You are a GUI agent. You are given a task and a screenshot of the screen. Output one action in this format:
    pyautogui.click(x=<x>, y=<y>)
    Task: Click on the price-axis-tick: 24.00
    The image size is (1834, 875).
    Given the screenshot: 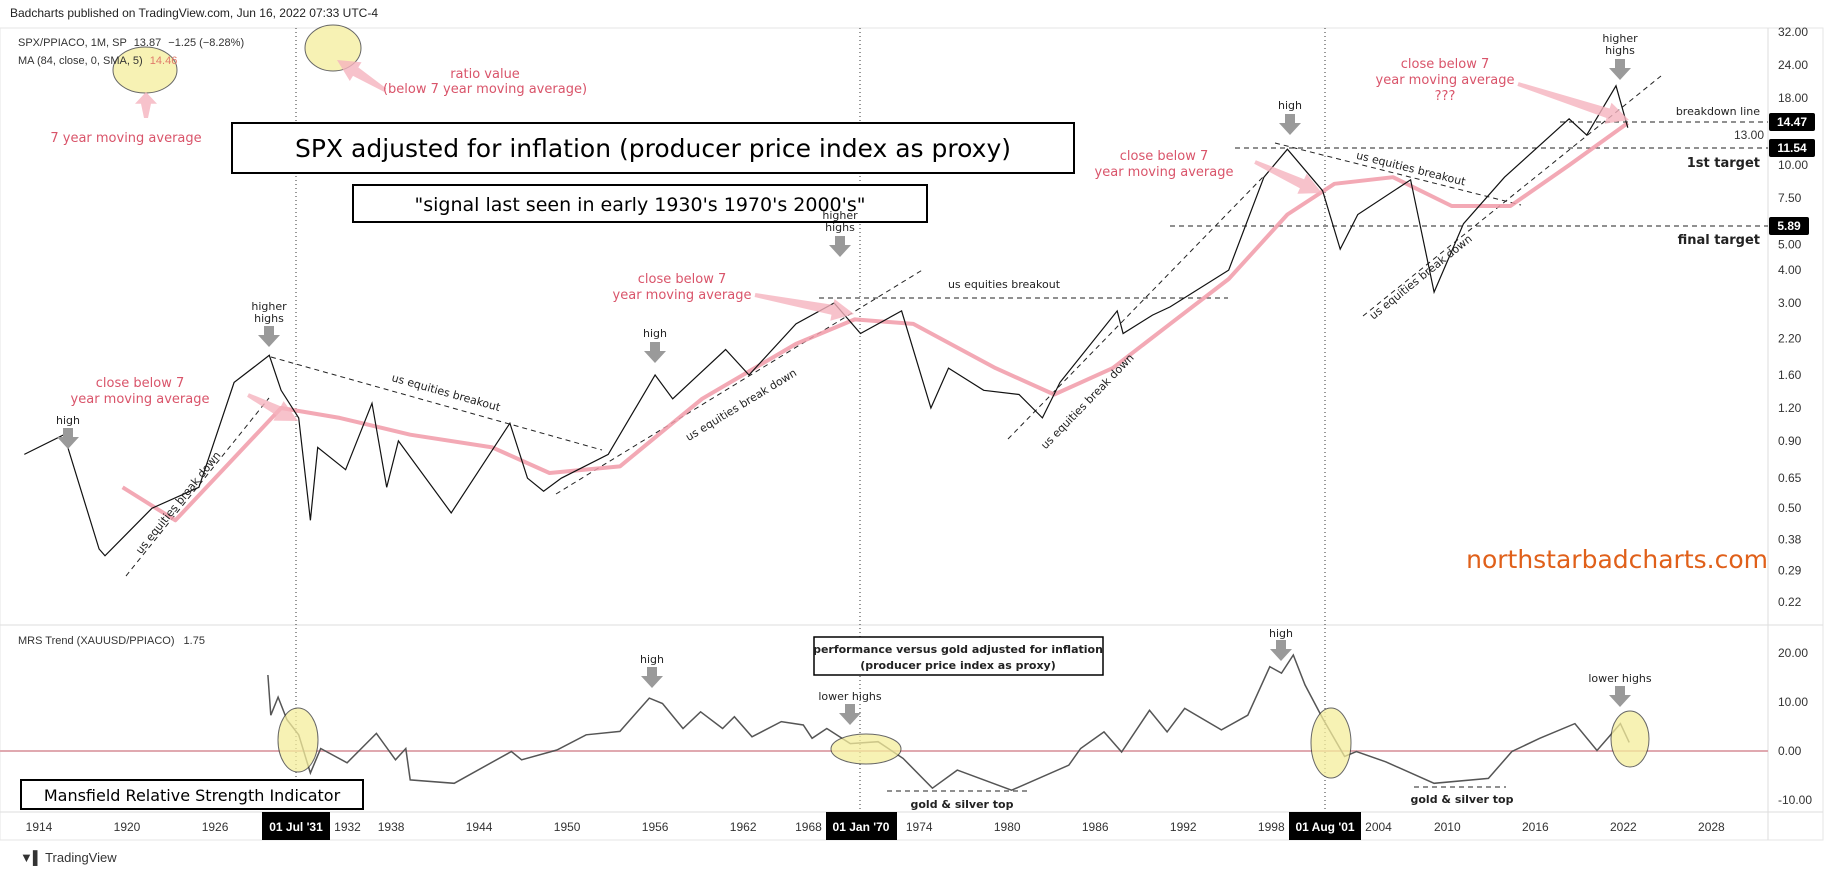 What is the action you would take?
    pyautogui.click(x=1793, y=65)
    